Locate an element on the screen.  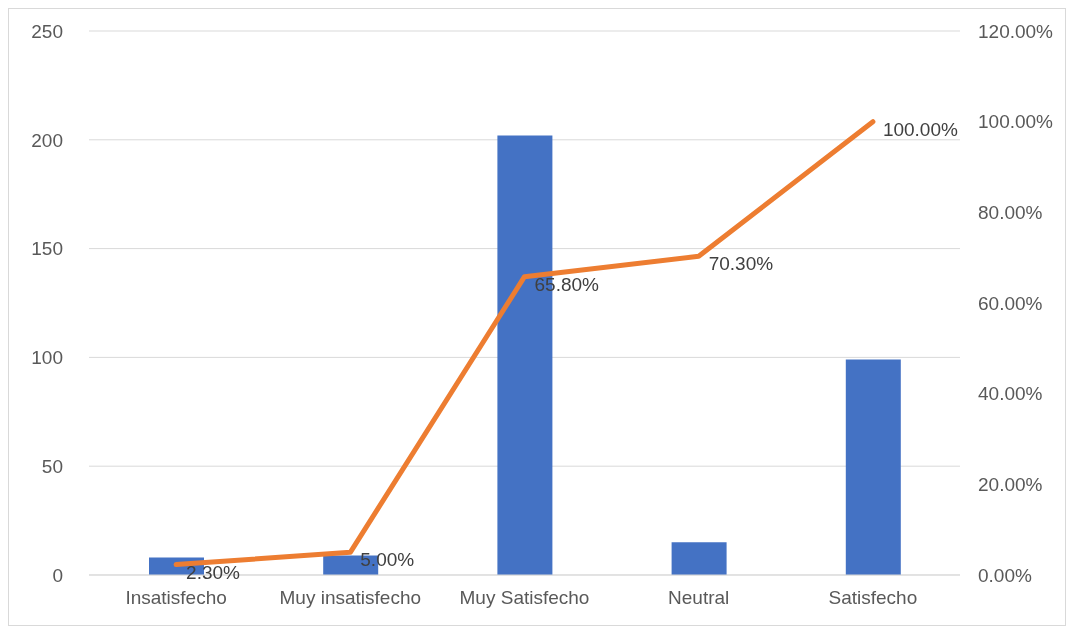
y-tick-label: 150 is located at coordinates (47, 249).